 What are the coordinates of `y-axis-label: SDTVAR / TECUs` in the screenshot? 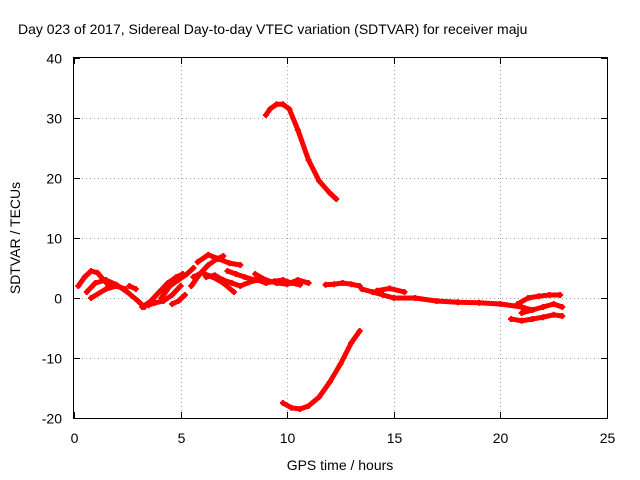 It's located at (15, 238).